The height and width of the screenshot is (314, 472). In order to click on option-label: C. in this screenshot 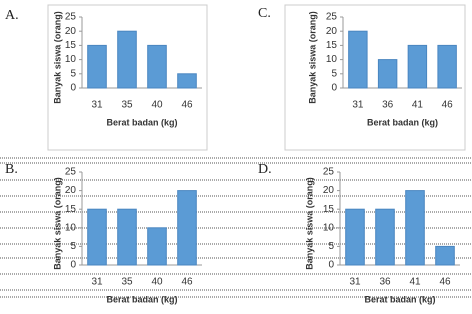, I will do `click(264, 13)`.